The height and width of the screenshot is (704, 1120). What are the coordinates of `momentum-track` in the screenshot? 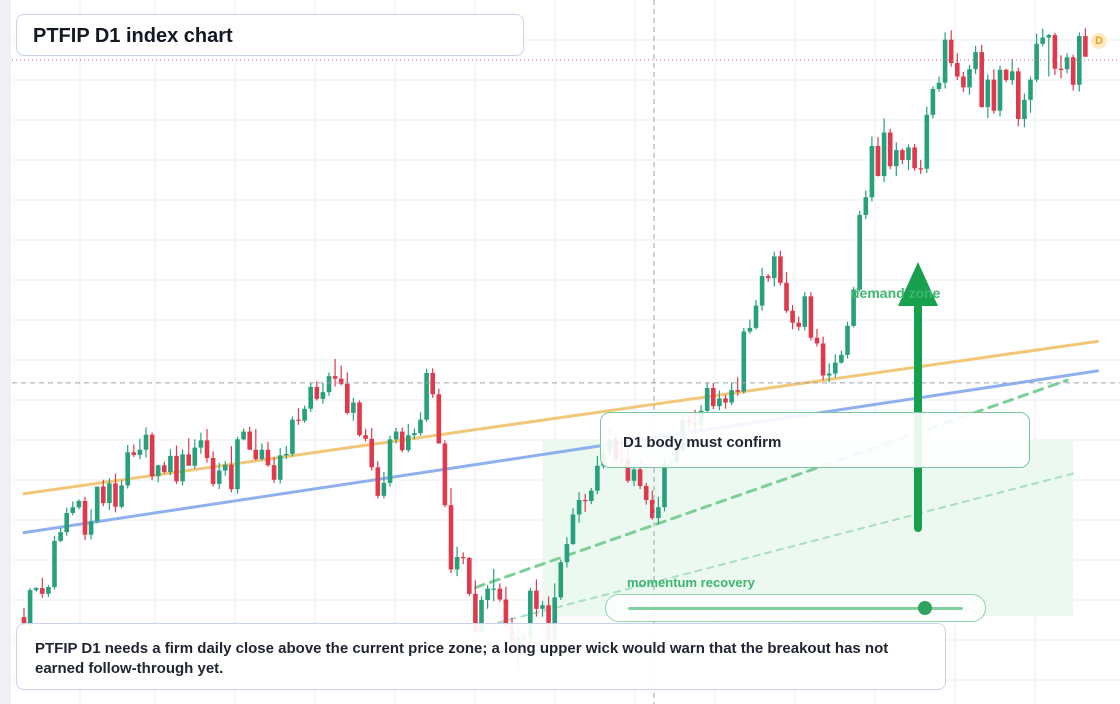 It's located at (795, 608).